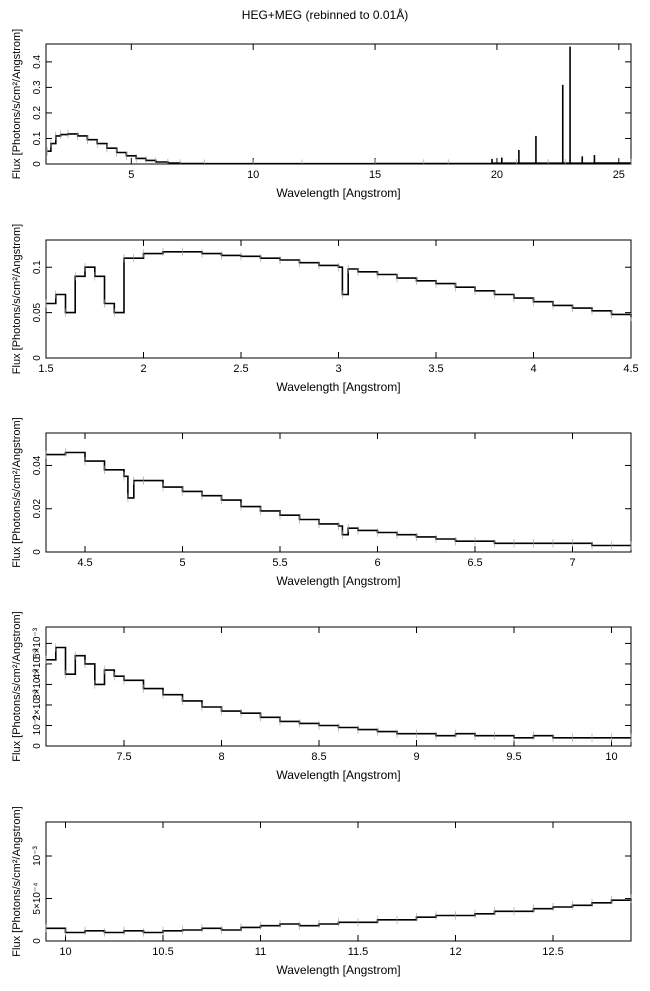 This screenshot has height=991, width=650. What do you see at coordinates (45, 369) in the screenshot?
I see `x-tick-label: 1.5` at bounding box center [45, 369].